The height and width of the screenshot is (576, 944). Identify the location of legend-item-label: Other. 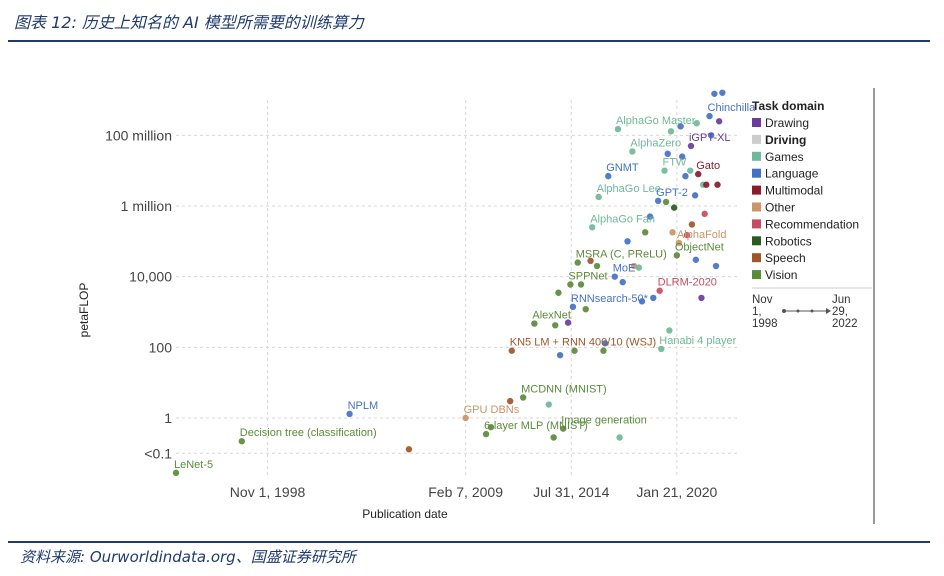
(780, 208).